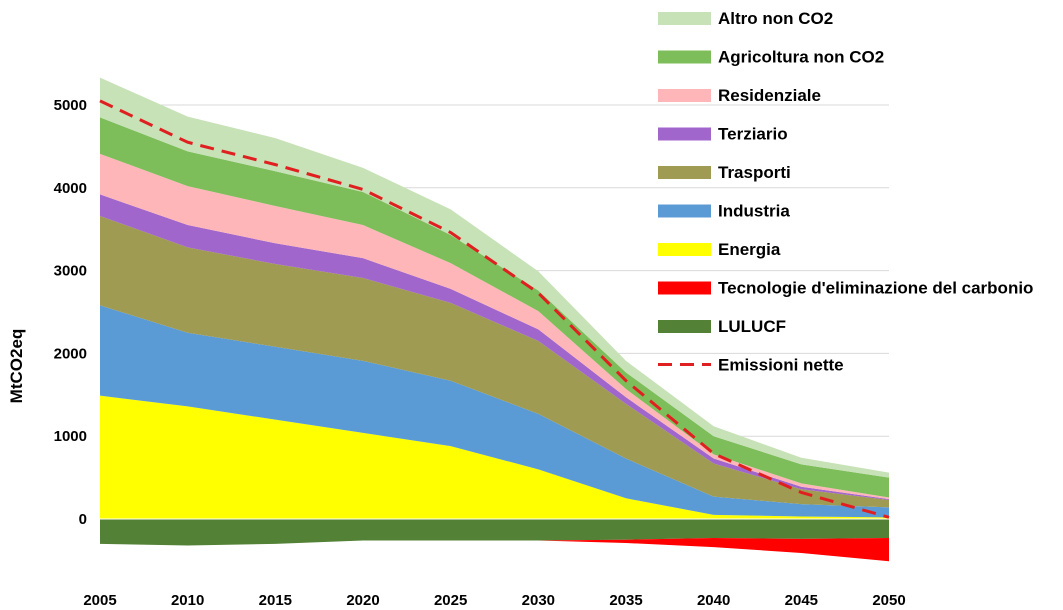 The height and width of the screenshot is (610, 1063). I want to click on area-lulucf, so click(494, 532).